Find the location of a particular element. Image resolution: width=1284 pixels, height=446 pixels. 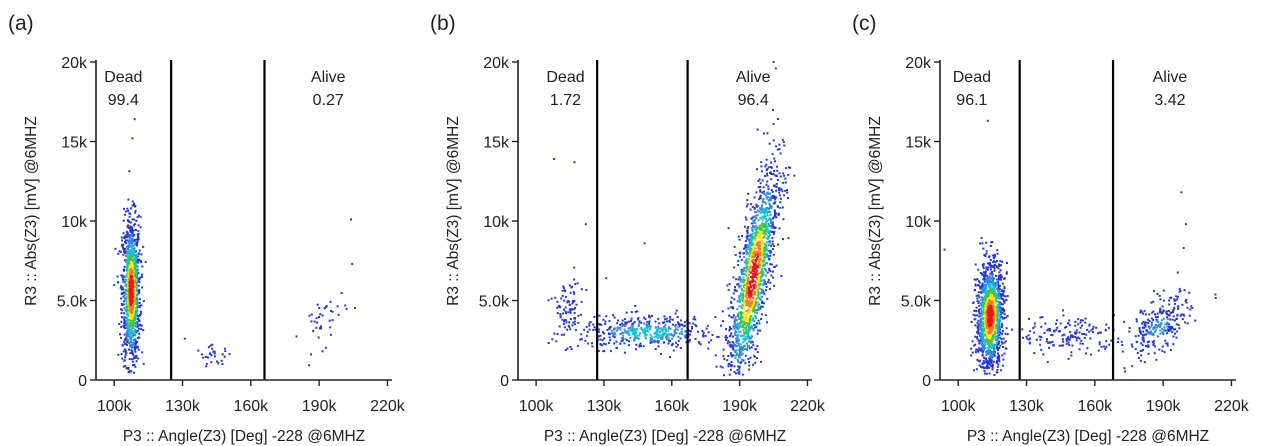

x-tick-label: 220k is located at coordinates (388, 406).